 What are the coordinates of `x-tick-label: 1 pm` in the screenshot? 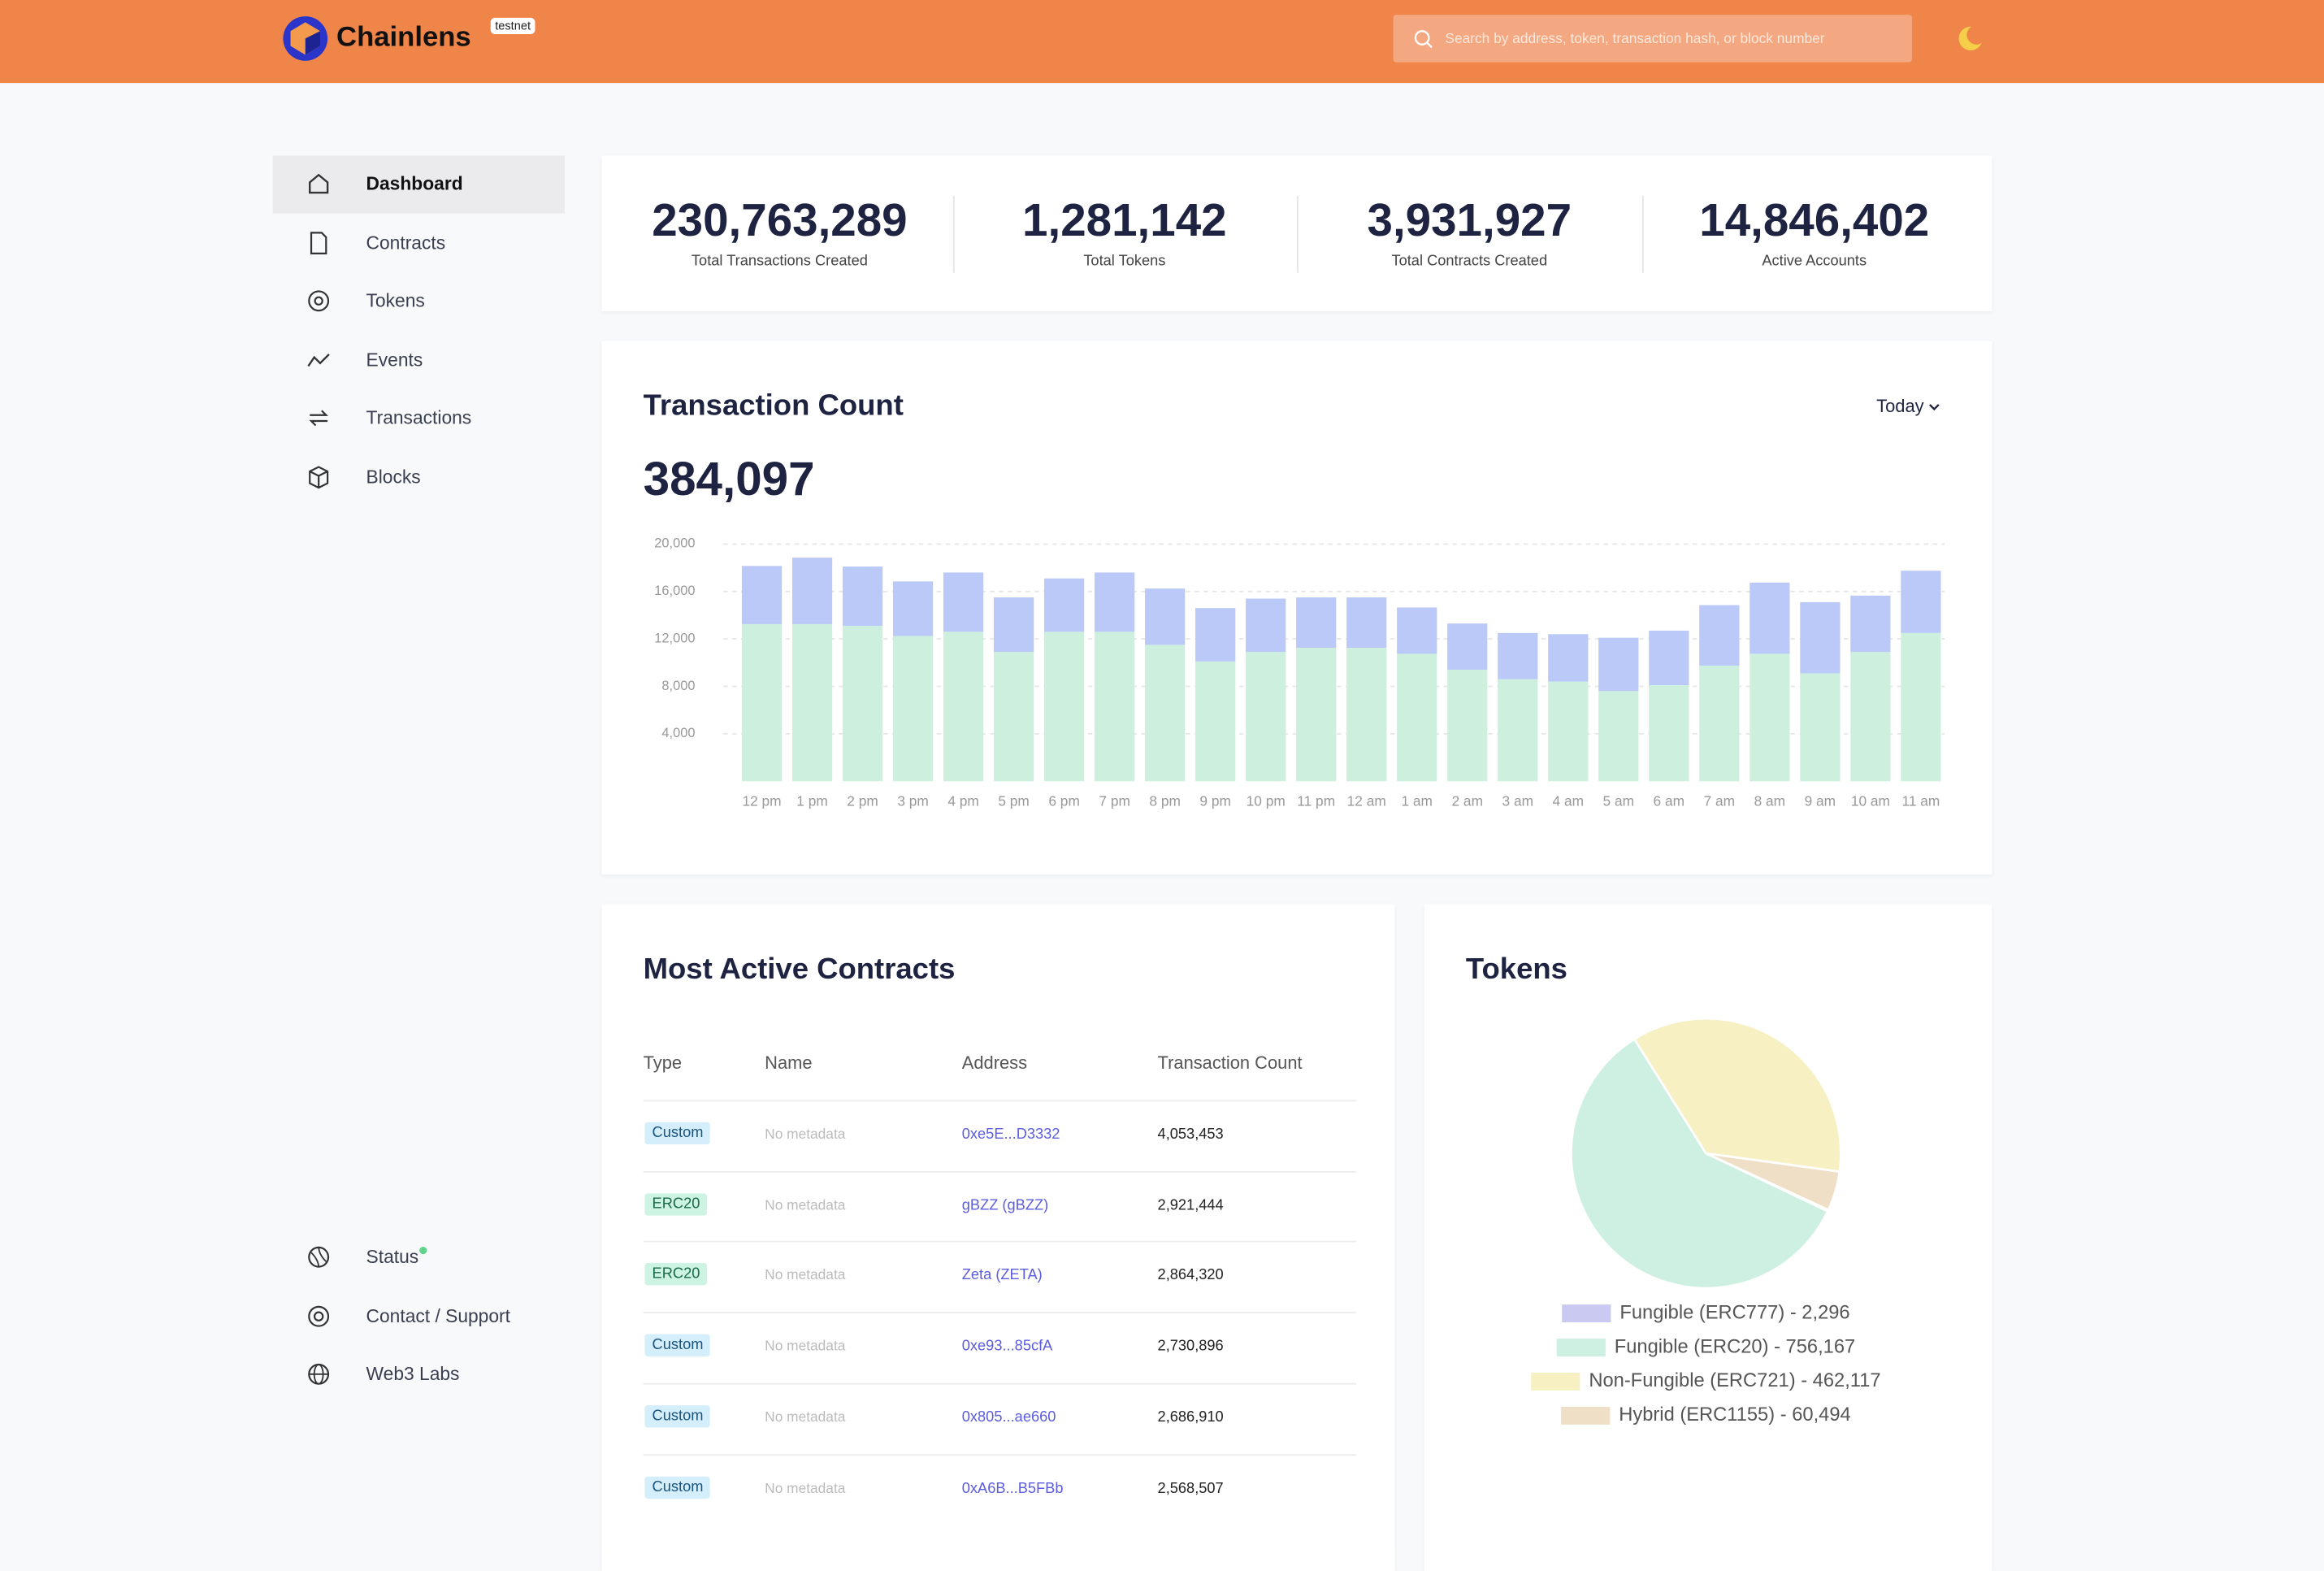 It's located at (812, 800).